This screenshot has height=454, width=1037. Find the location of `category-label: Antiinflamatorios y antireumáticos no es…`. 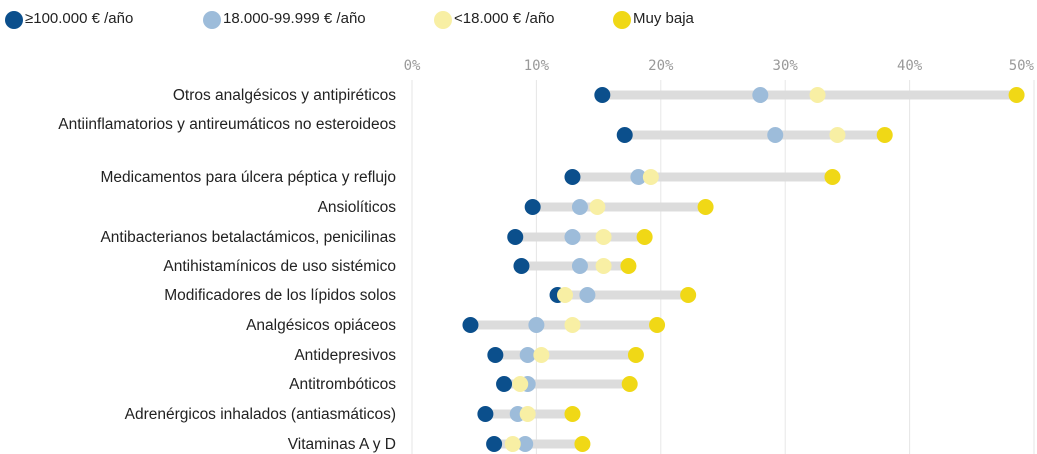

category-label: Antiinflamatorios y antireumáticos no es… is located at coordinates (227, 124).